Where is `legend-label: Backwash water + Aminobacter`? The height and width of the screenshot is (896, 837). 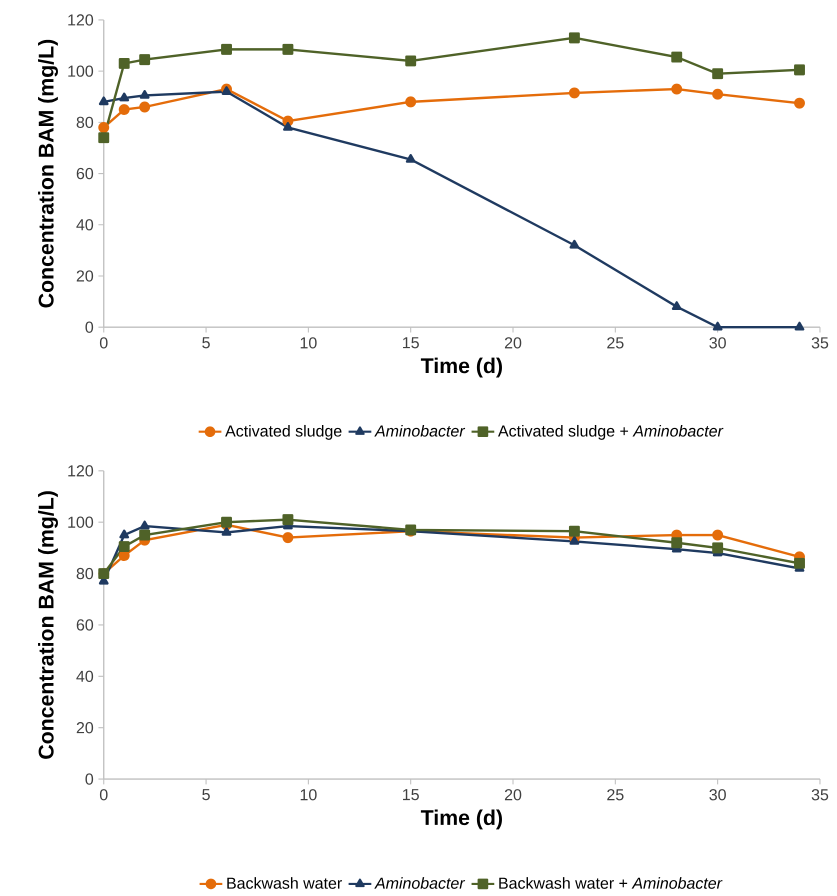 legend-label: Backwash water + Aminobacter is located at coordinates (611, 883).